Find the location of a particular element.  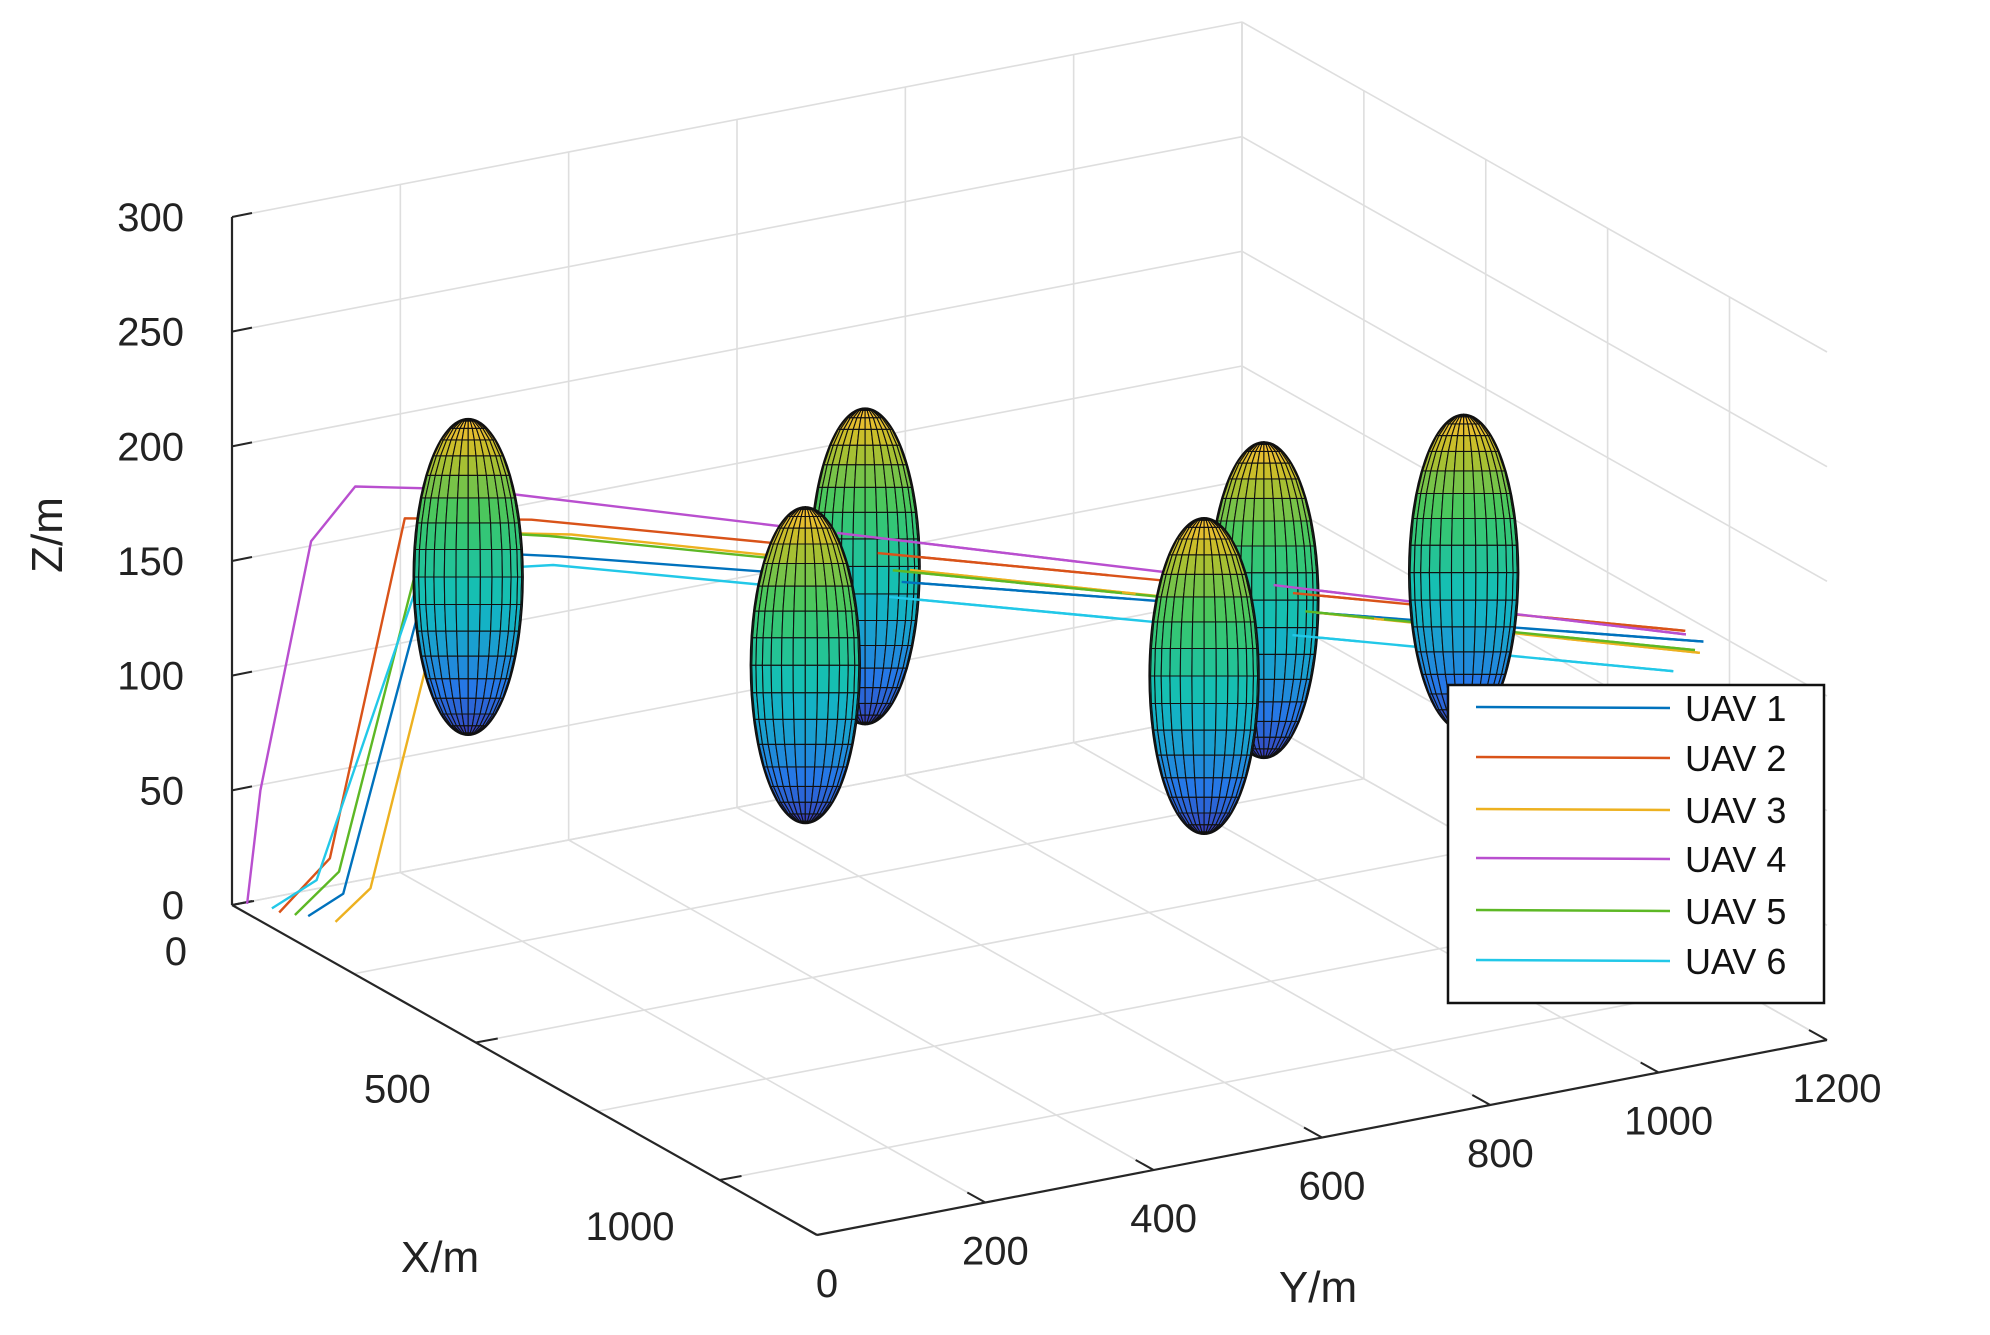

z-axis-label: Z/m is located at coordinates (47, 535).